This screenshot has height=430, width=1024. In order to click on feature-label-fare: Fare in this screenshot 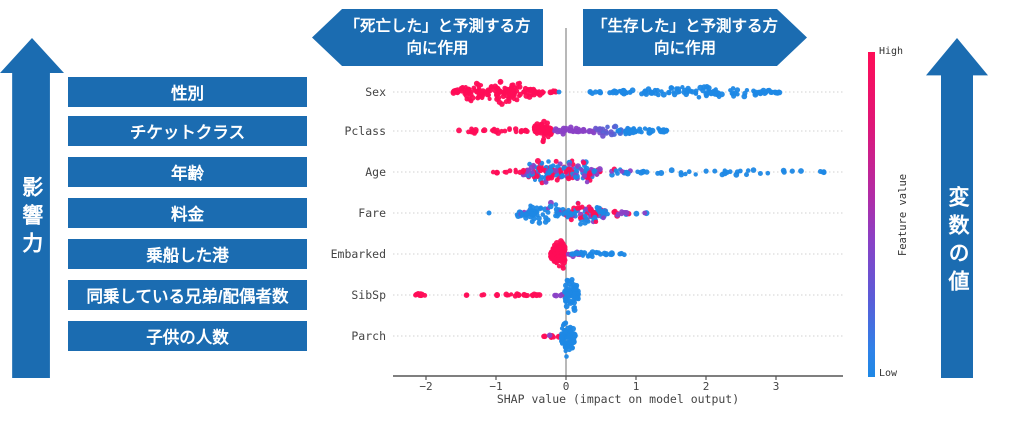, I will do `click(372, 213)`.